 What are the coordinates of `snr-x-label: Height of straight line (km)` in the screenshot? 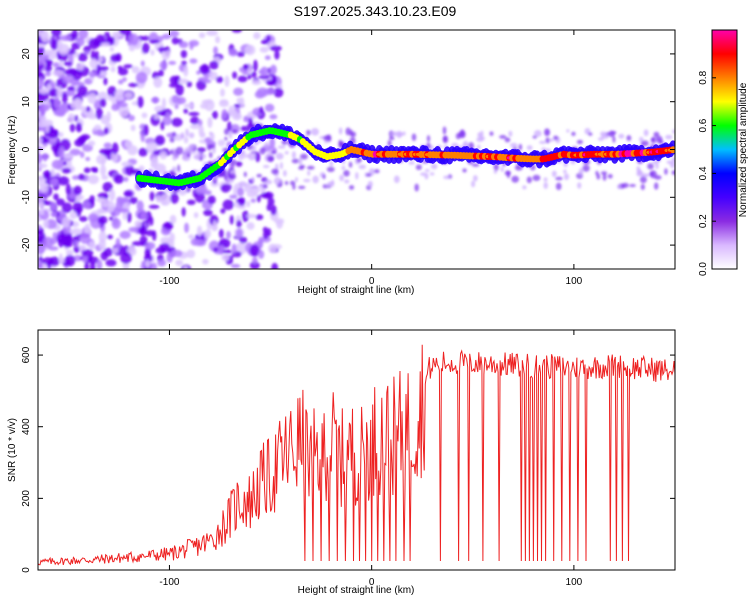 It's located at (356, 590).